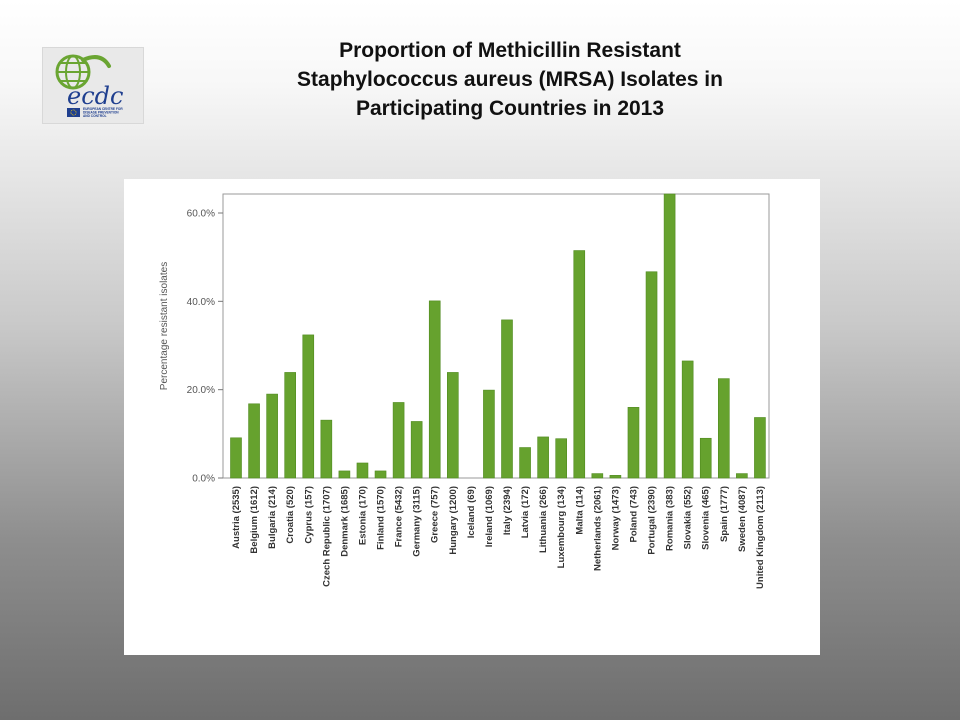 The width and height of the screenshot is (960, 720). What do you see at coordinates (760, 537) in the screenshot?
I see `x-tick-label: United Kingdom (2113)` at bounding box center [760, 537].